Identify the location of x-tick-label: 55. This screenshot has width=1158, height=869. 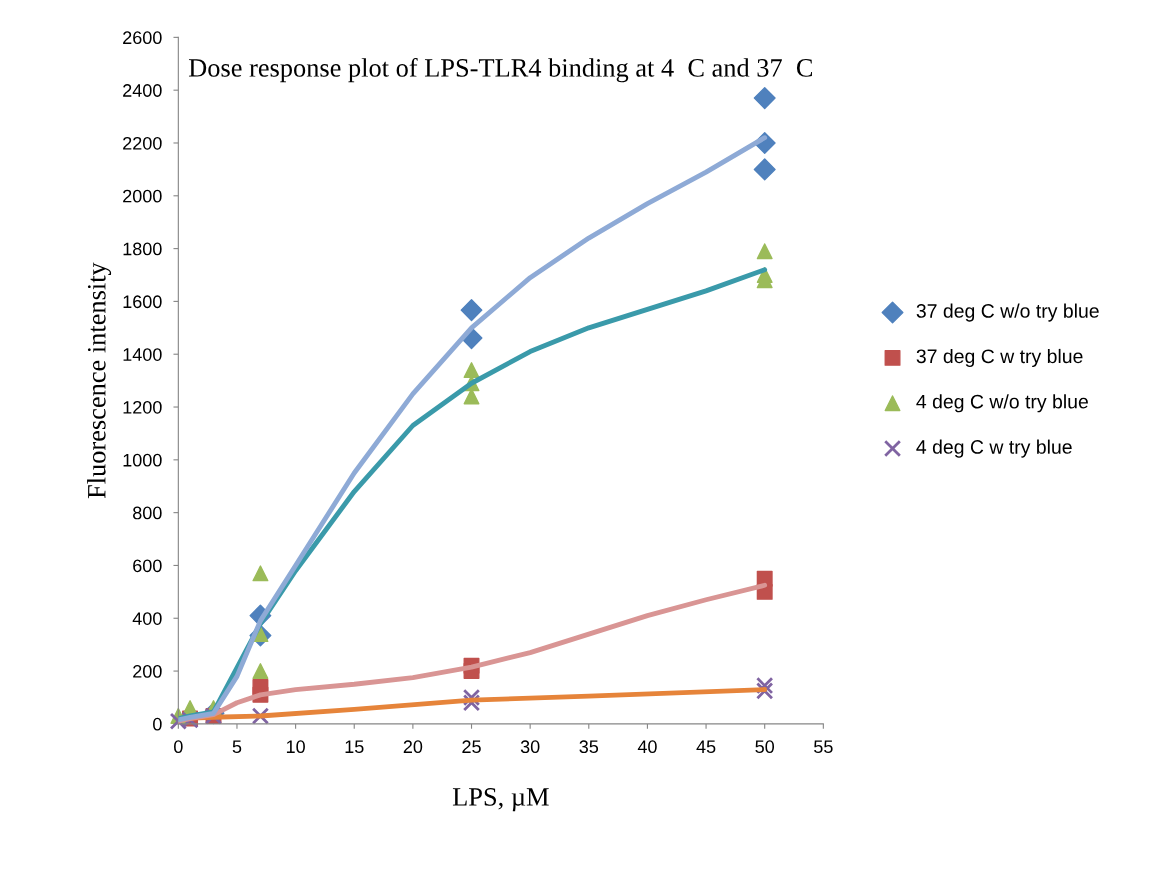
(823, 747).